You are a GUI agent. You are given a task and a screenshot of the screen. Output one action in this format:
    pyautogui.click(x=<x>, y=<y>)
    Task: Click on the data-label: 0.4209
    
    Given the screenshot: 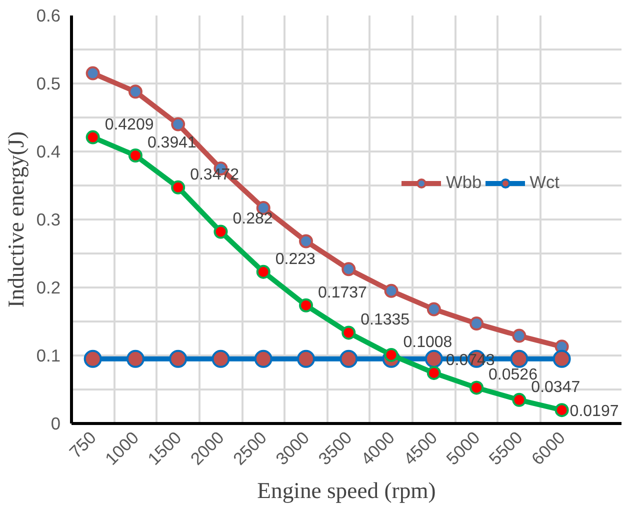 What is the action you would take?
    pyautogui.click(x=129, y=125)
    